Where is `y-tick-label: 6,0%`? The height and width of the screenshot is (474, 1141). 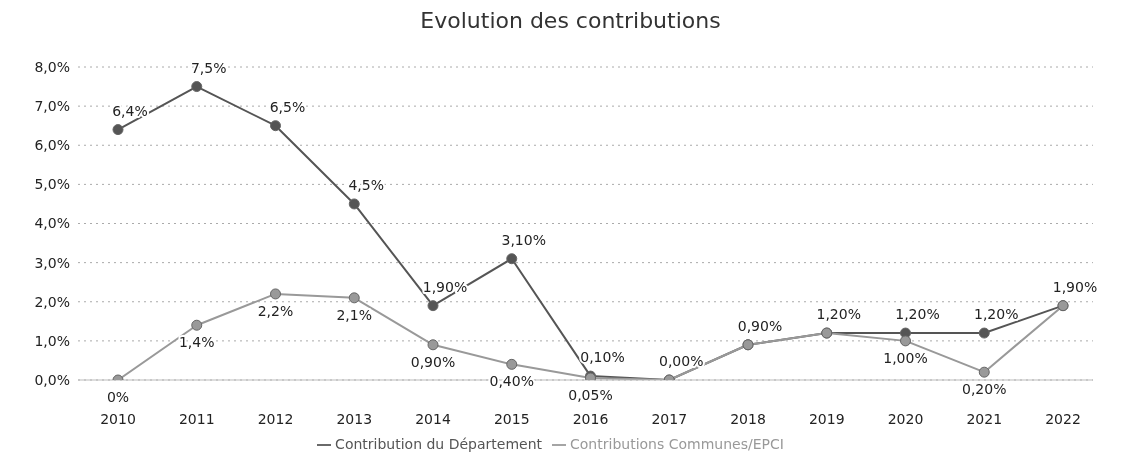 y-tick-label: 6,0% is located at coordinates (52, 145).